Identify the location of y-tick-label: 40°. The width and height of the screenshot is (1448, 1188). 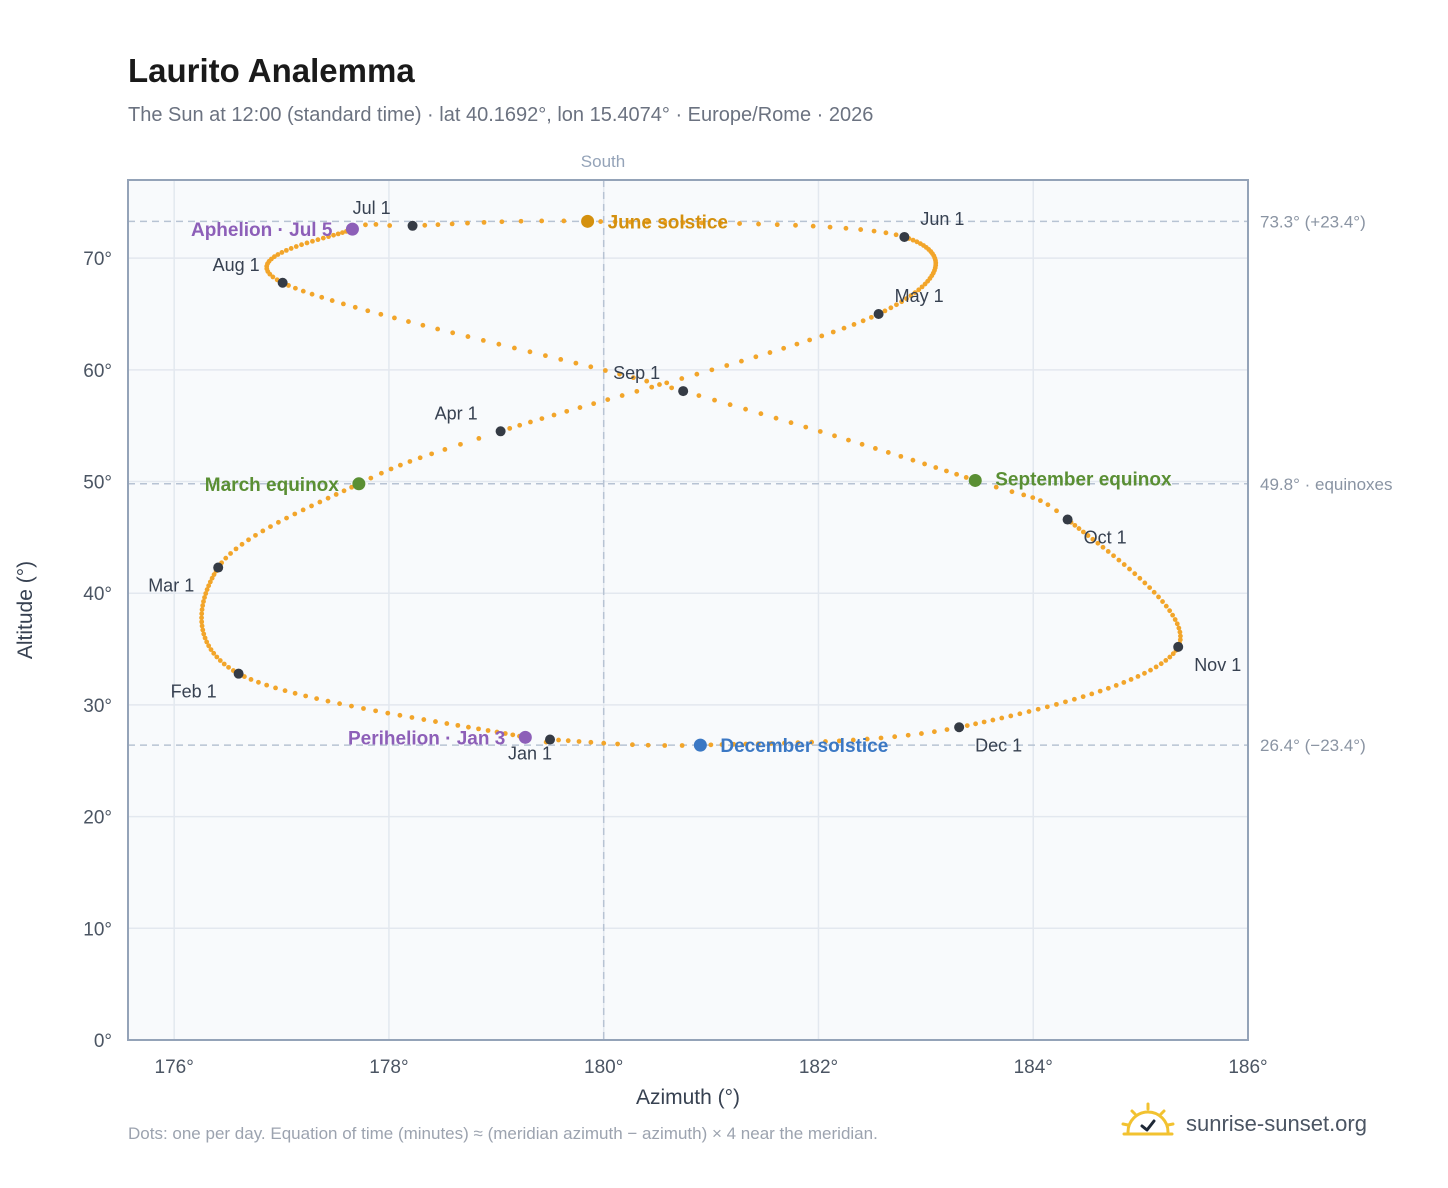
(97, 594).